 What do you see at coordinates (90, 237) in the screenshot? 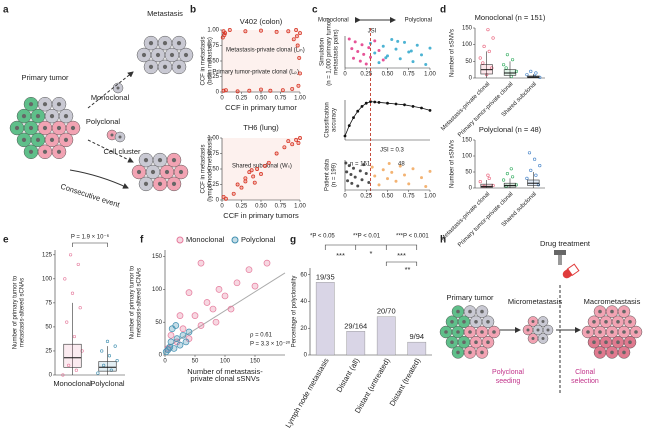
I see `annotation: P = 1.9 × 10⁻⁶` at bounding box center [90, 237].